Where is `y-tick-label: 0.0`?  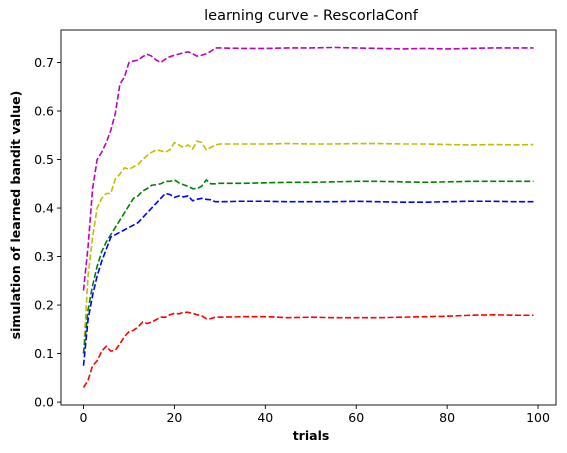 y-tick-label: 0.0 is located at coordinates (44, 402).